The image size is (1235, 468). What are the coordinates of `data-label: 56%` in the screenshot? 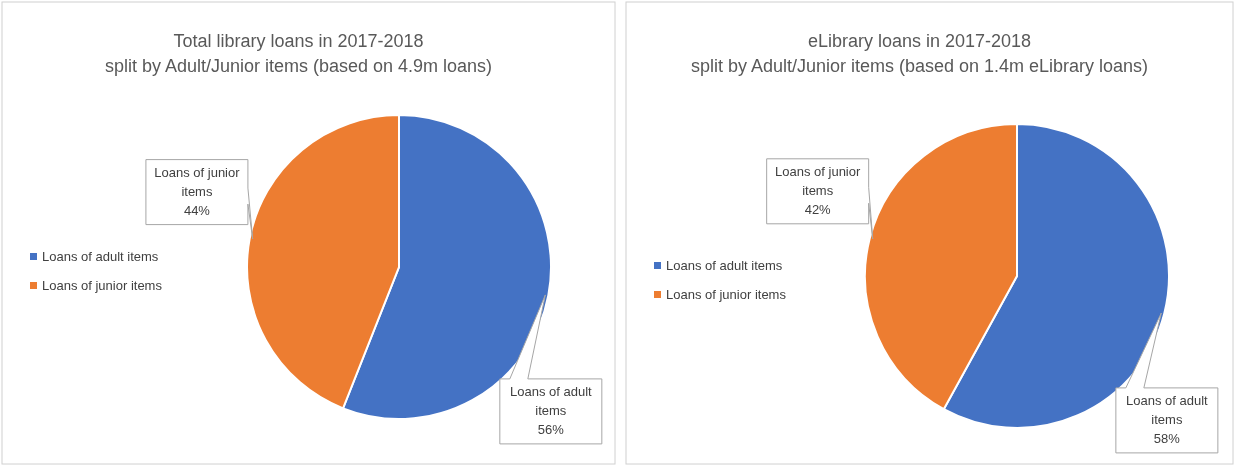 It's located at (551, 429).